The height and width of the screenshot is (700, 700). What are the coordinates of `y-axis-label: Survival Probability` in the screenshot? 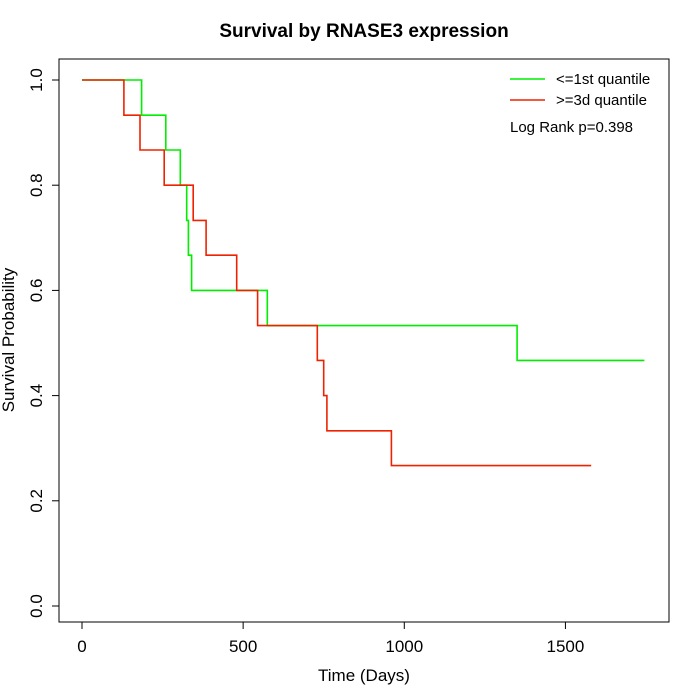 It's located at (9, 339).